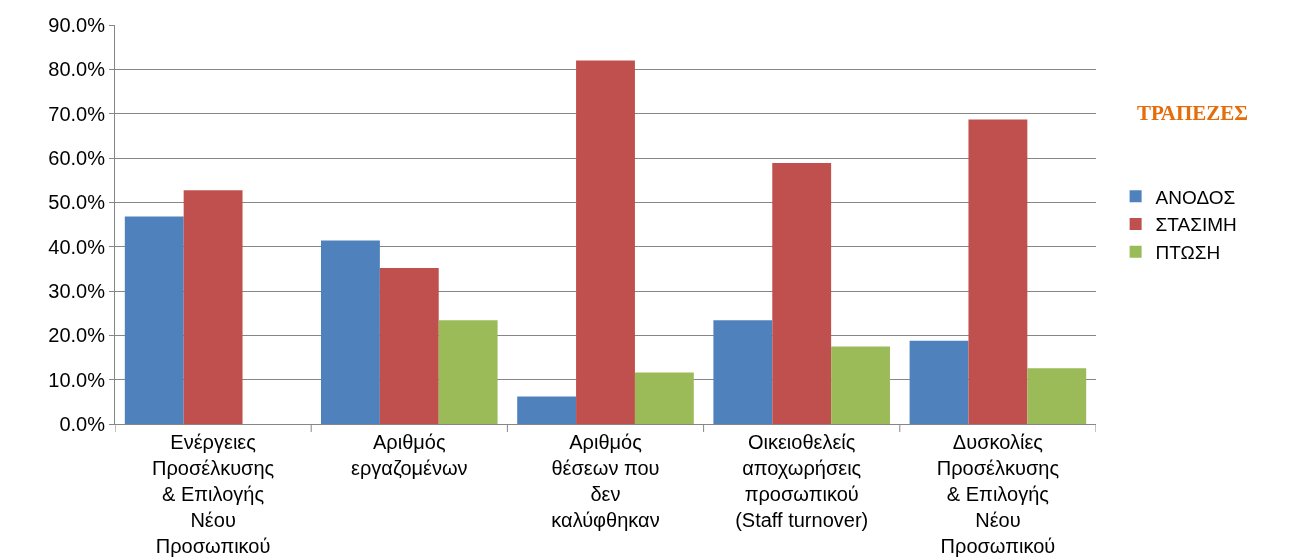 The height and width of the screenshot is (557, 1291). What do you see at coordinates (77, 379) in the screenshot?
I see `y-tick-label: 10.0%` at bounding box center [77, 379].